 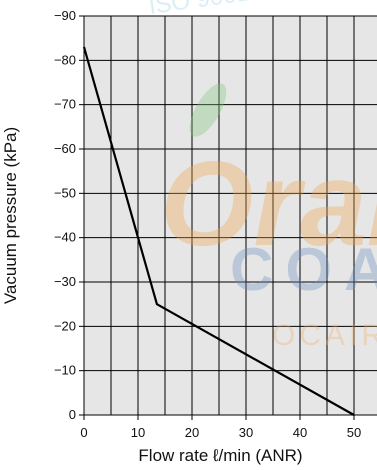 I want to click on x-tick-label: 10, so click(x=138, y=432).